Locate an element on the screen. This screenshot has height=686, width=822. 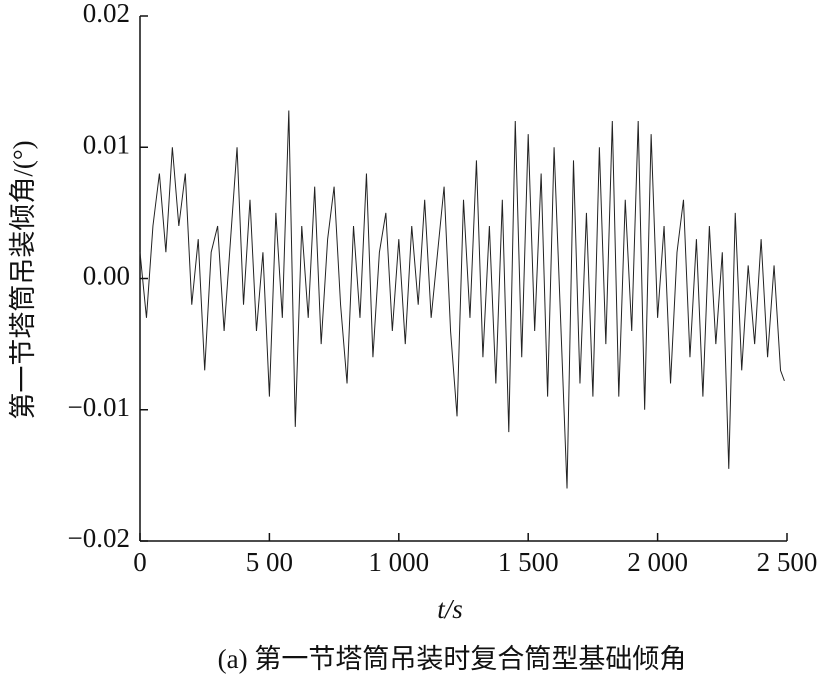
x-tick-label: 5 00 is located at coordinates (269, 562).